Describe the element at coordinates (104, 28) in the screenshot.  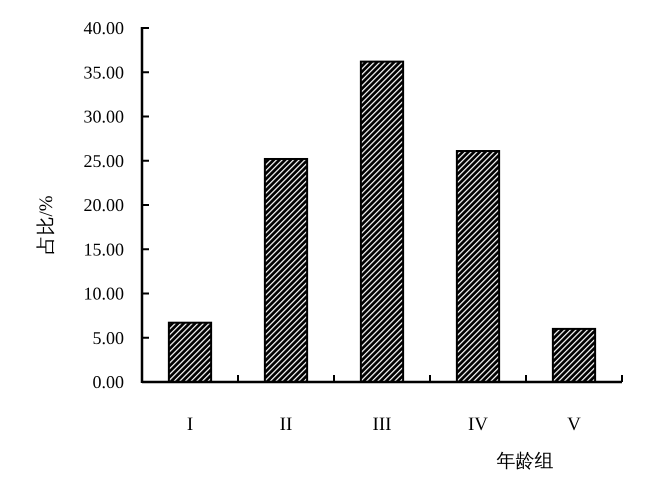
I see `y-tick-label: 40.00` at that location.